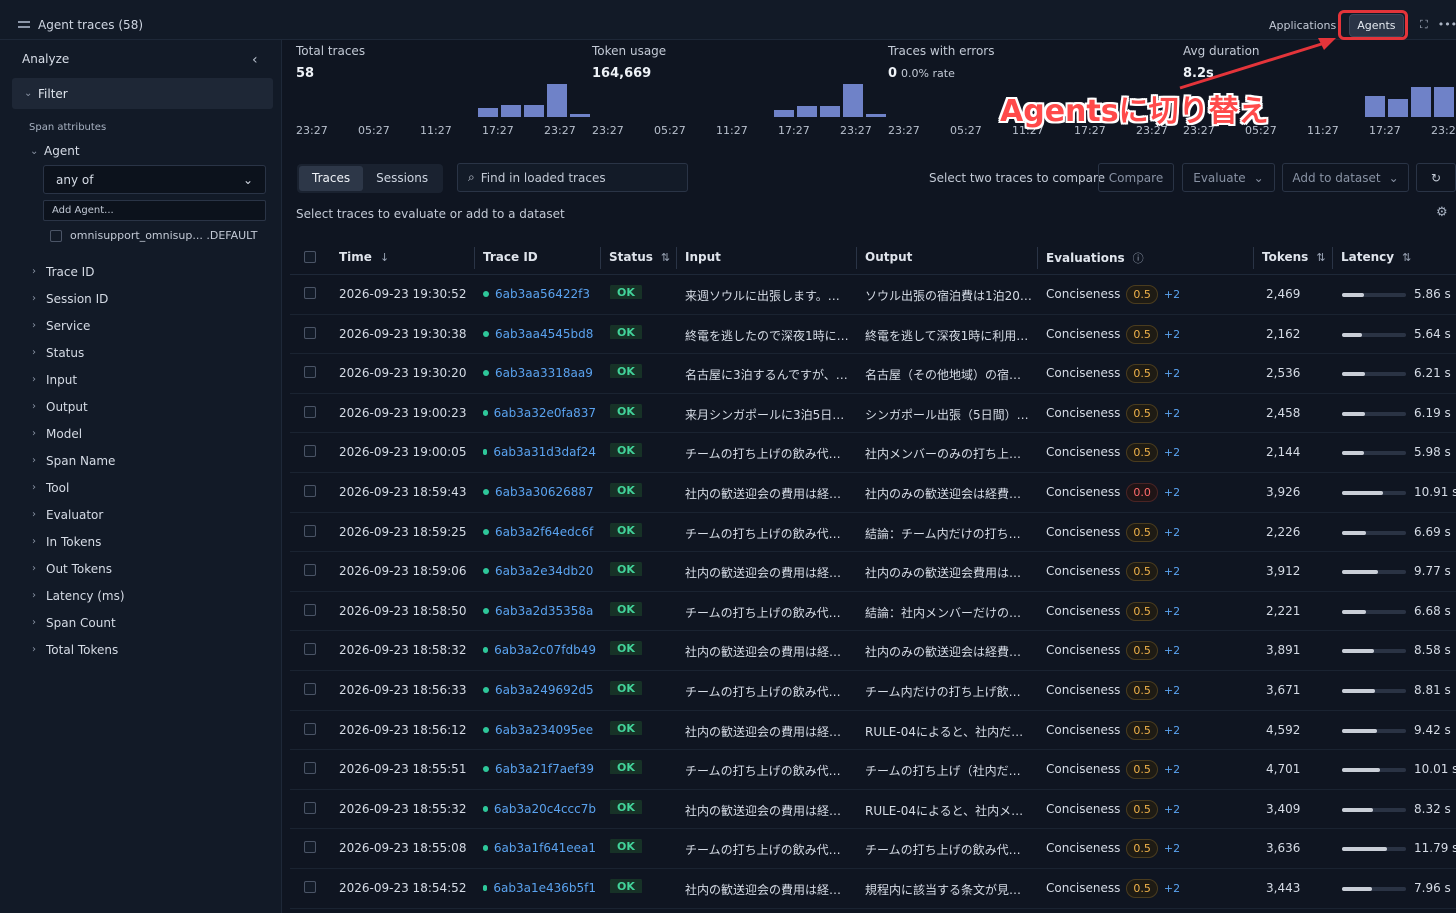 This screenshot has height=913, width=1456. What do you see at coordinates (310, 257) in the screenshot?
I see `select-all-checkbox` at bounding box center [310, 257].